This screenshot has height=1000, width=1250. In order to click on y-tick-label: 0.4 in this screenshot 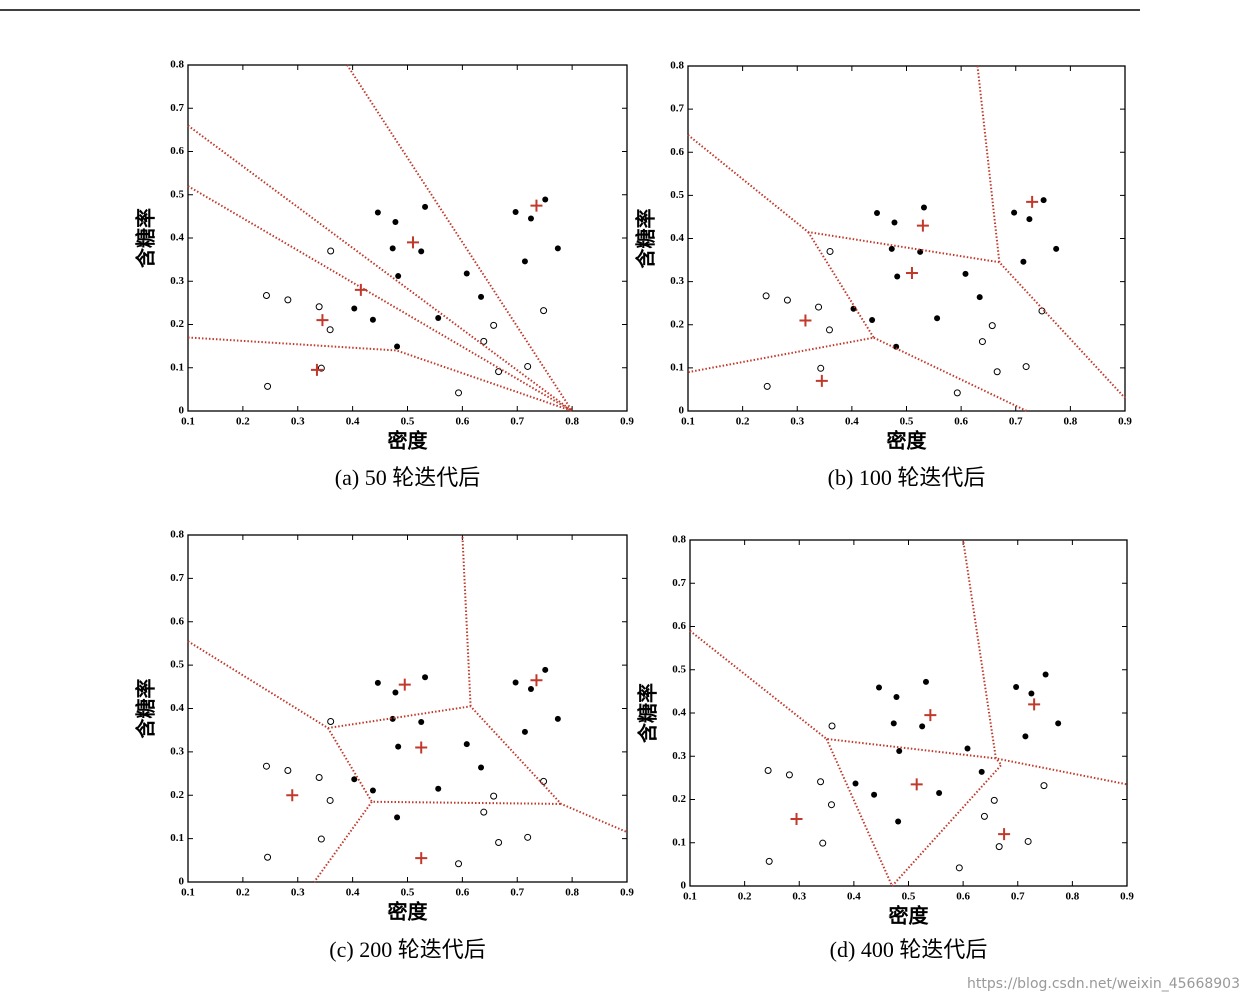, I will do `click(177, 708)`.